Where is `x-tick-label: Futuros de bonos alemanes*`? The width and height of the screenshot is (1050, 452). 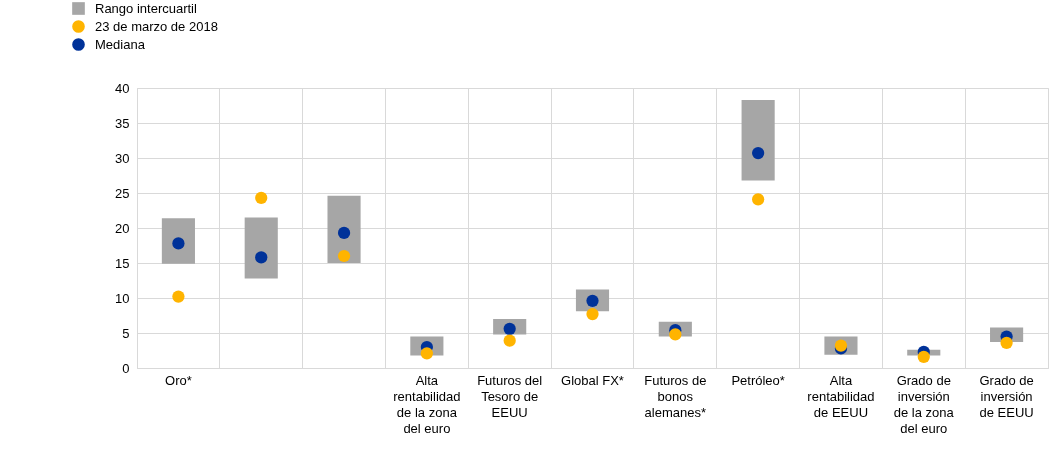 x-tick-label: Futuros de bonos alemanes* is located at coordinates (675, 396).